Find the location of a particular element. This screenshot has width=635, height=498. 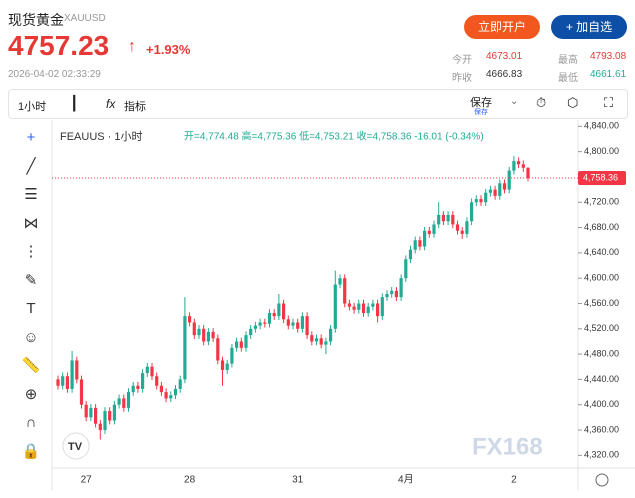

settings-icon is located at coordinates (602, 480).